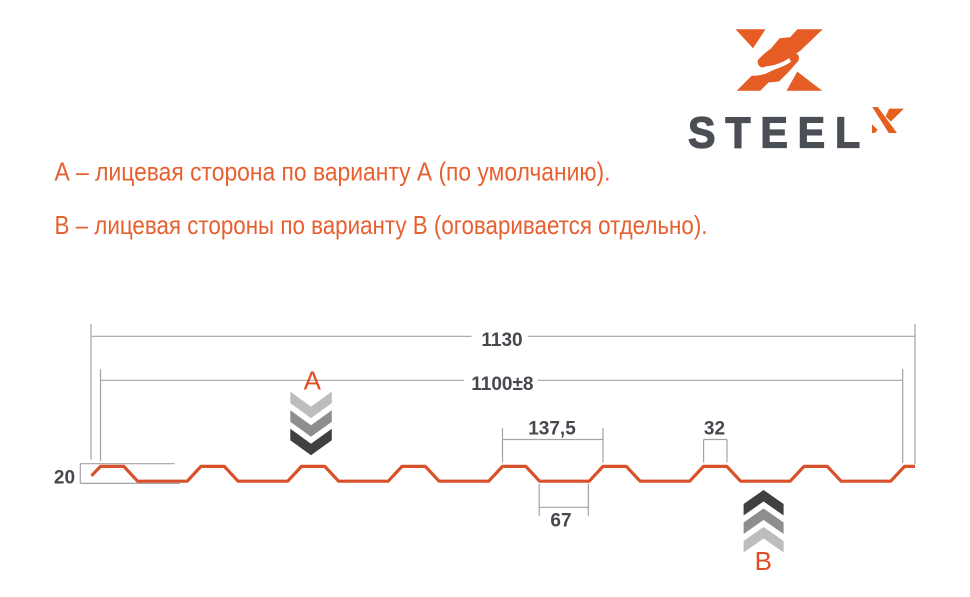 The image size is (970, 597). I want to click on svg-text: А, so click(313, 381).